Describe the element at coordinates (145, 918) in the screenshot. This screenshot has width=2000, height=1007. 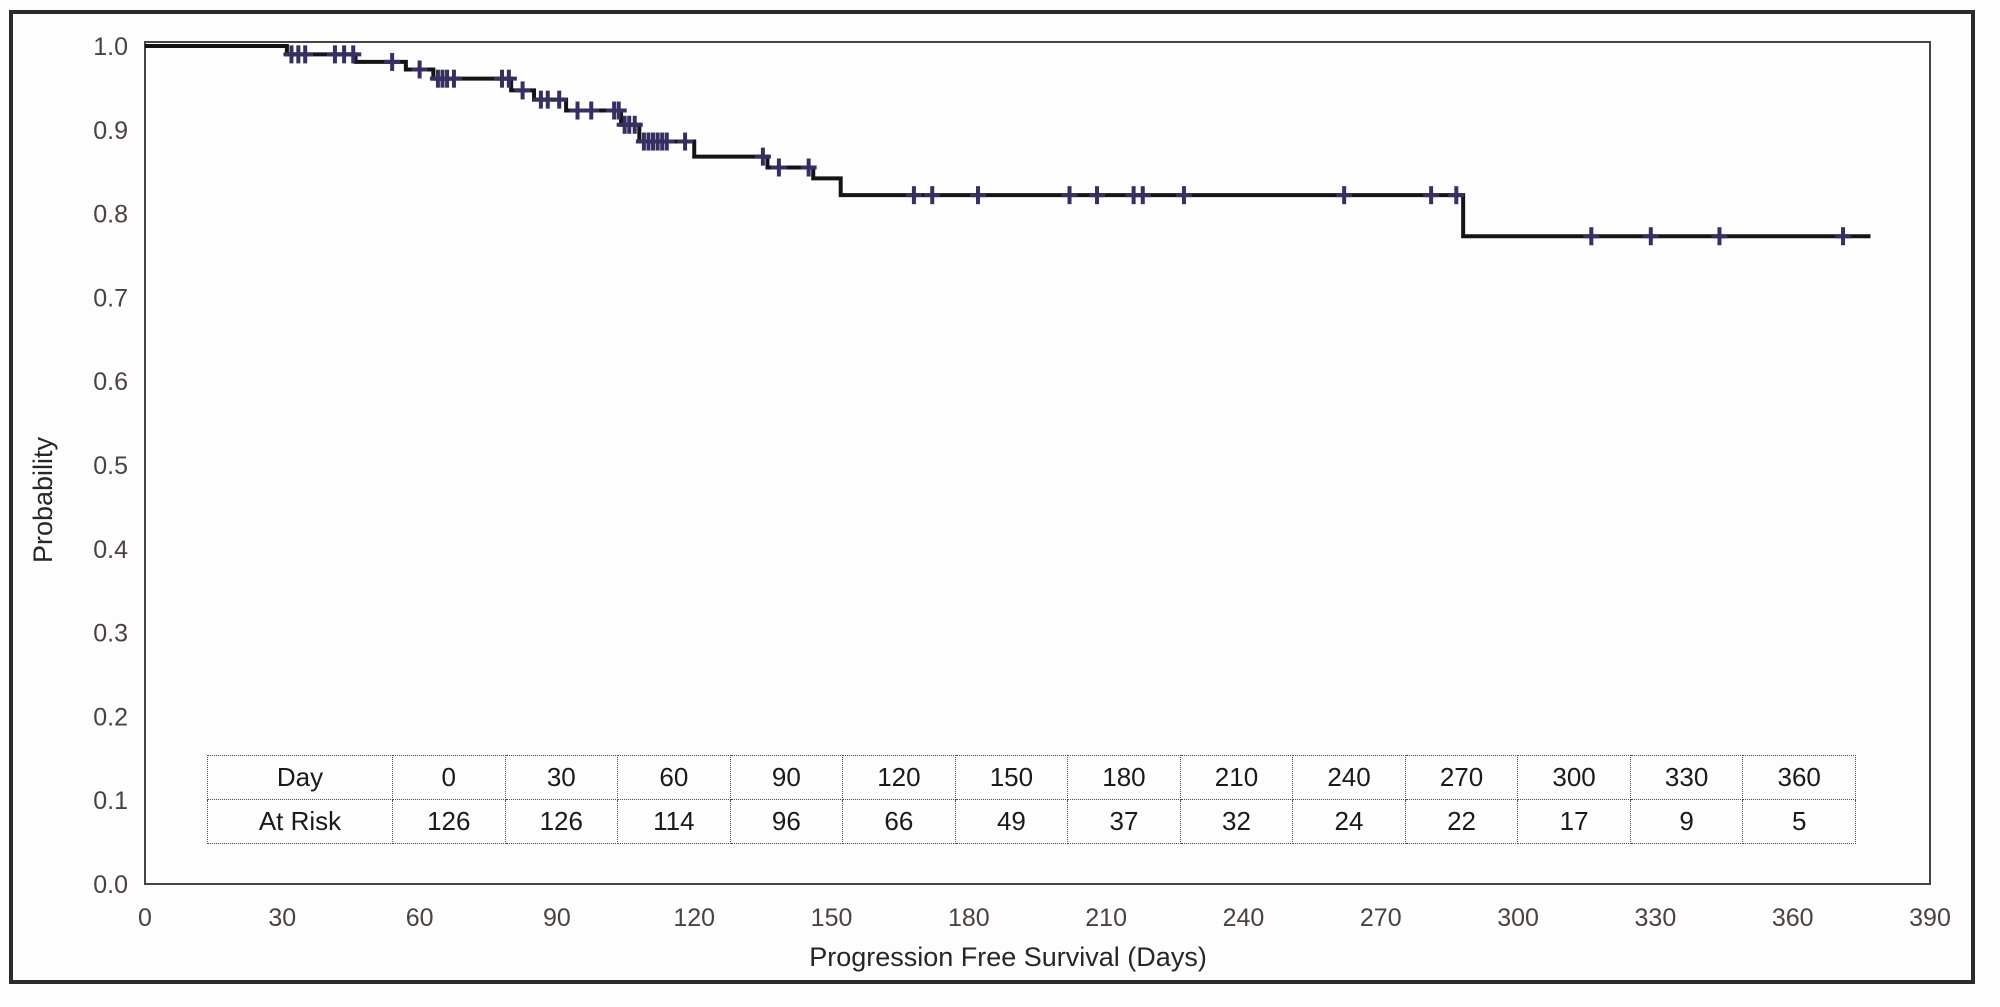
I see `x-tick-label: 0` at that location.